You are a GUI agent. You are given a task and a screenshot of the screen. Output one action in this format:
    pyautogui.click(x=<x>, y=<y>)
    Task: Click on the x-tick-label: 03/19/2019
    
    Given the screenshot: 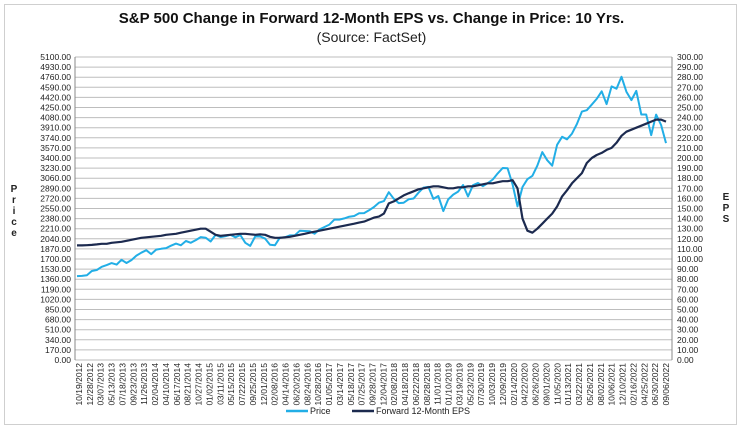 What is the action you would take?
    pyautogui.click(x=459, y=384)
    